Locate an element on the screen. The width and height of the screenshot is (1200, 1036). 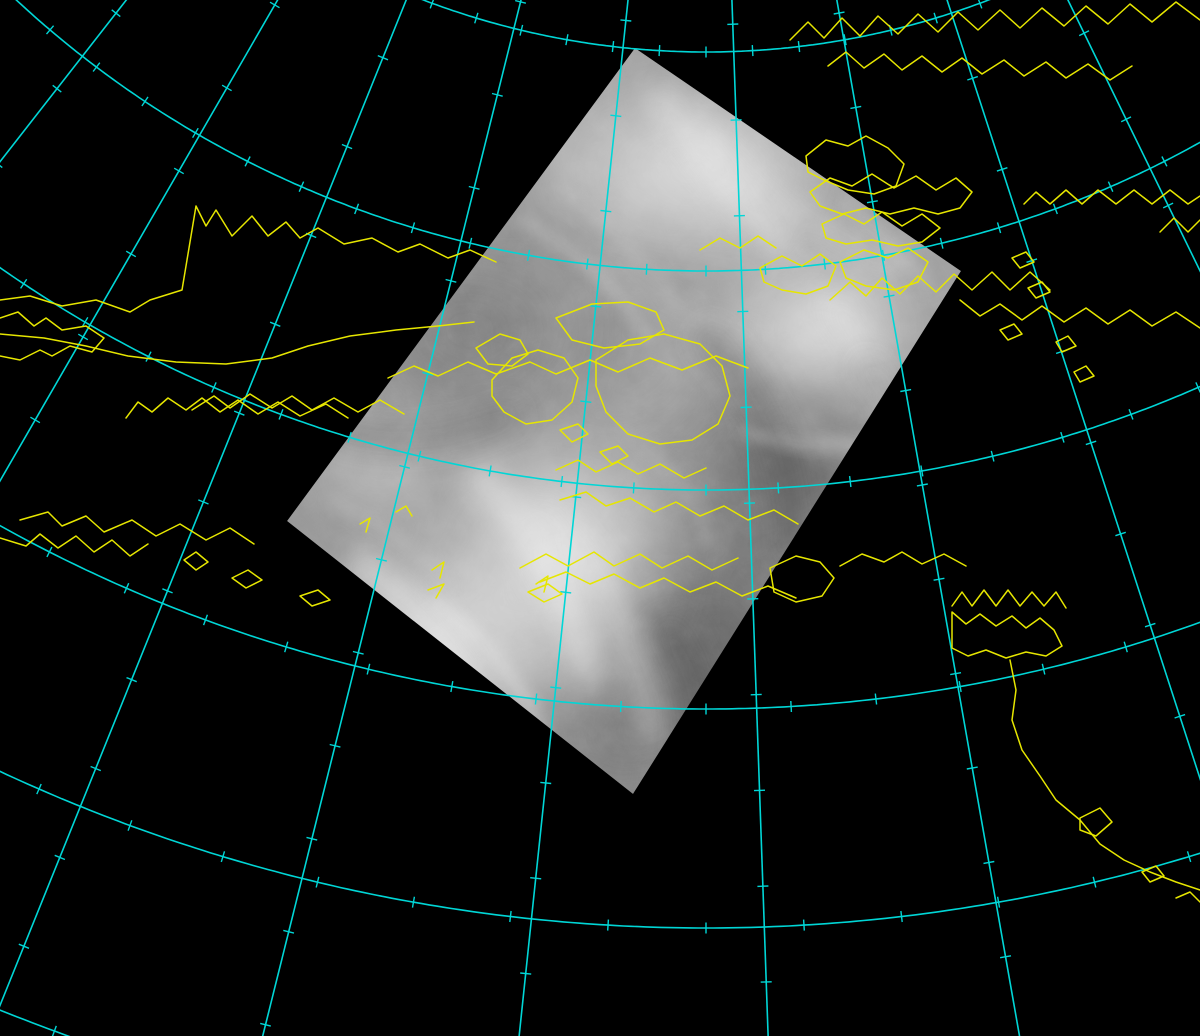
coast-tiny-isl-i is located at coordinates (1066, 344).